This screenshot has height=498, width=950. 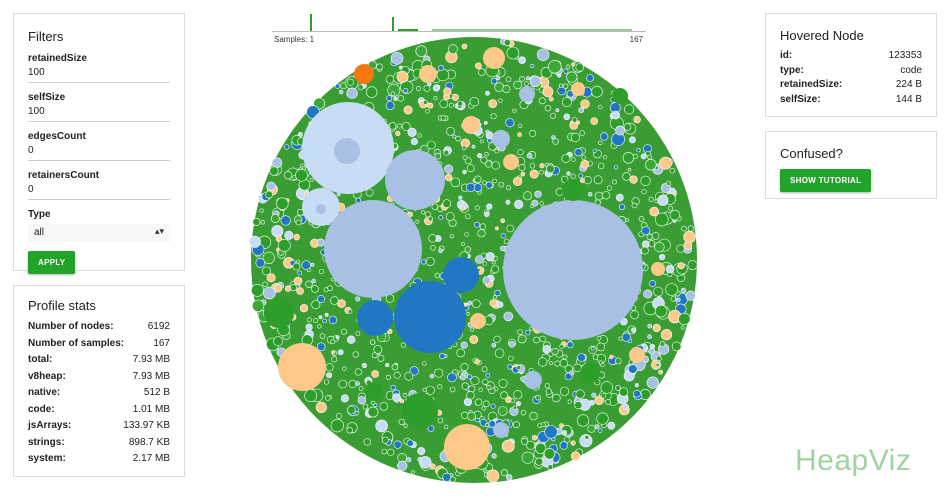 I want to click on show-tutorial-button: SHOW TUTORIAL, so click(x=826, y=180).